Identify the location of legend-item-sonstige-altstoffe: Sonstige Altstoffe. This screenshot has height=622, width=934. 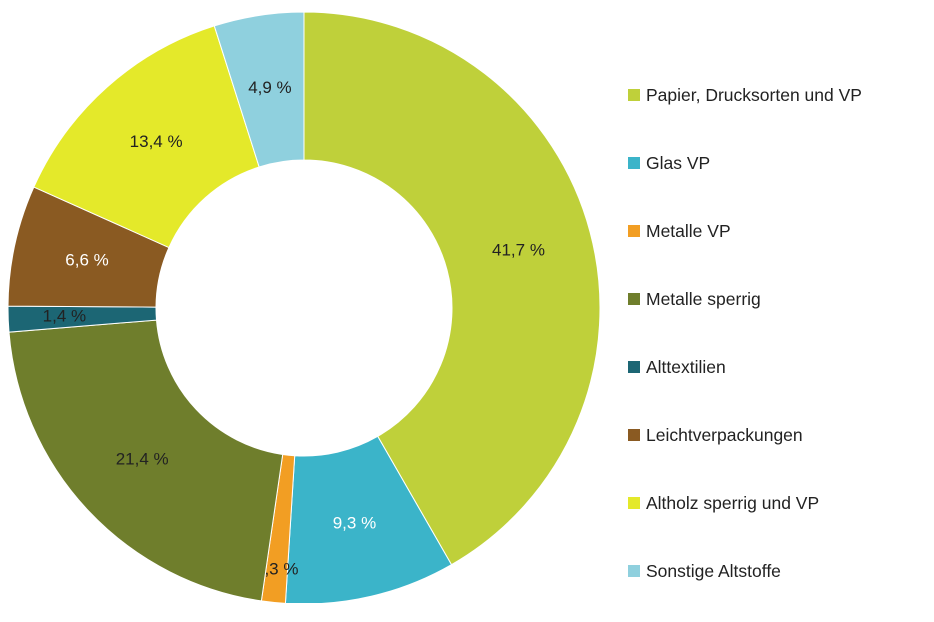
(745, 571).